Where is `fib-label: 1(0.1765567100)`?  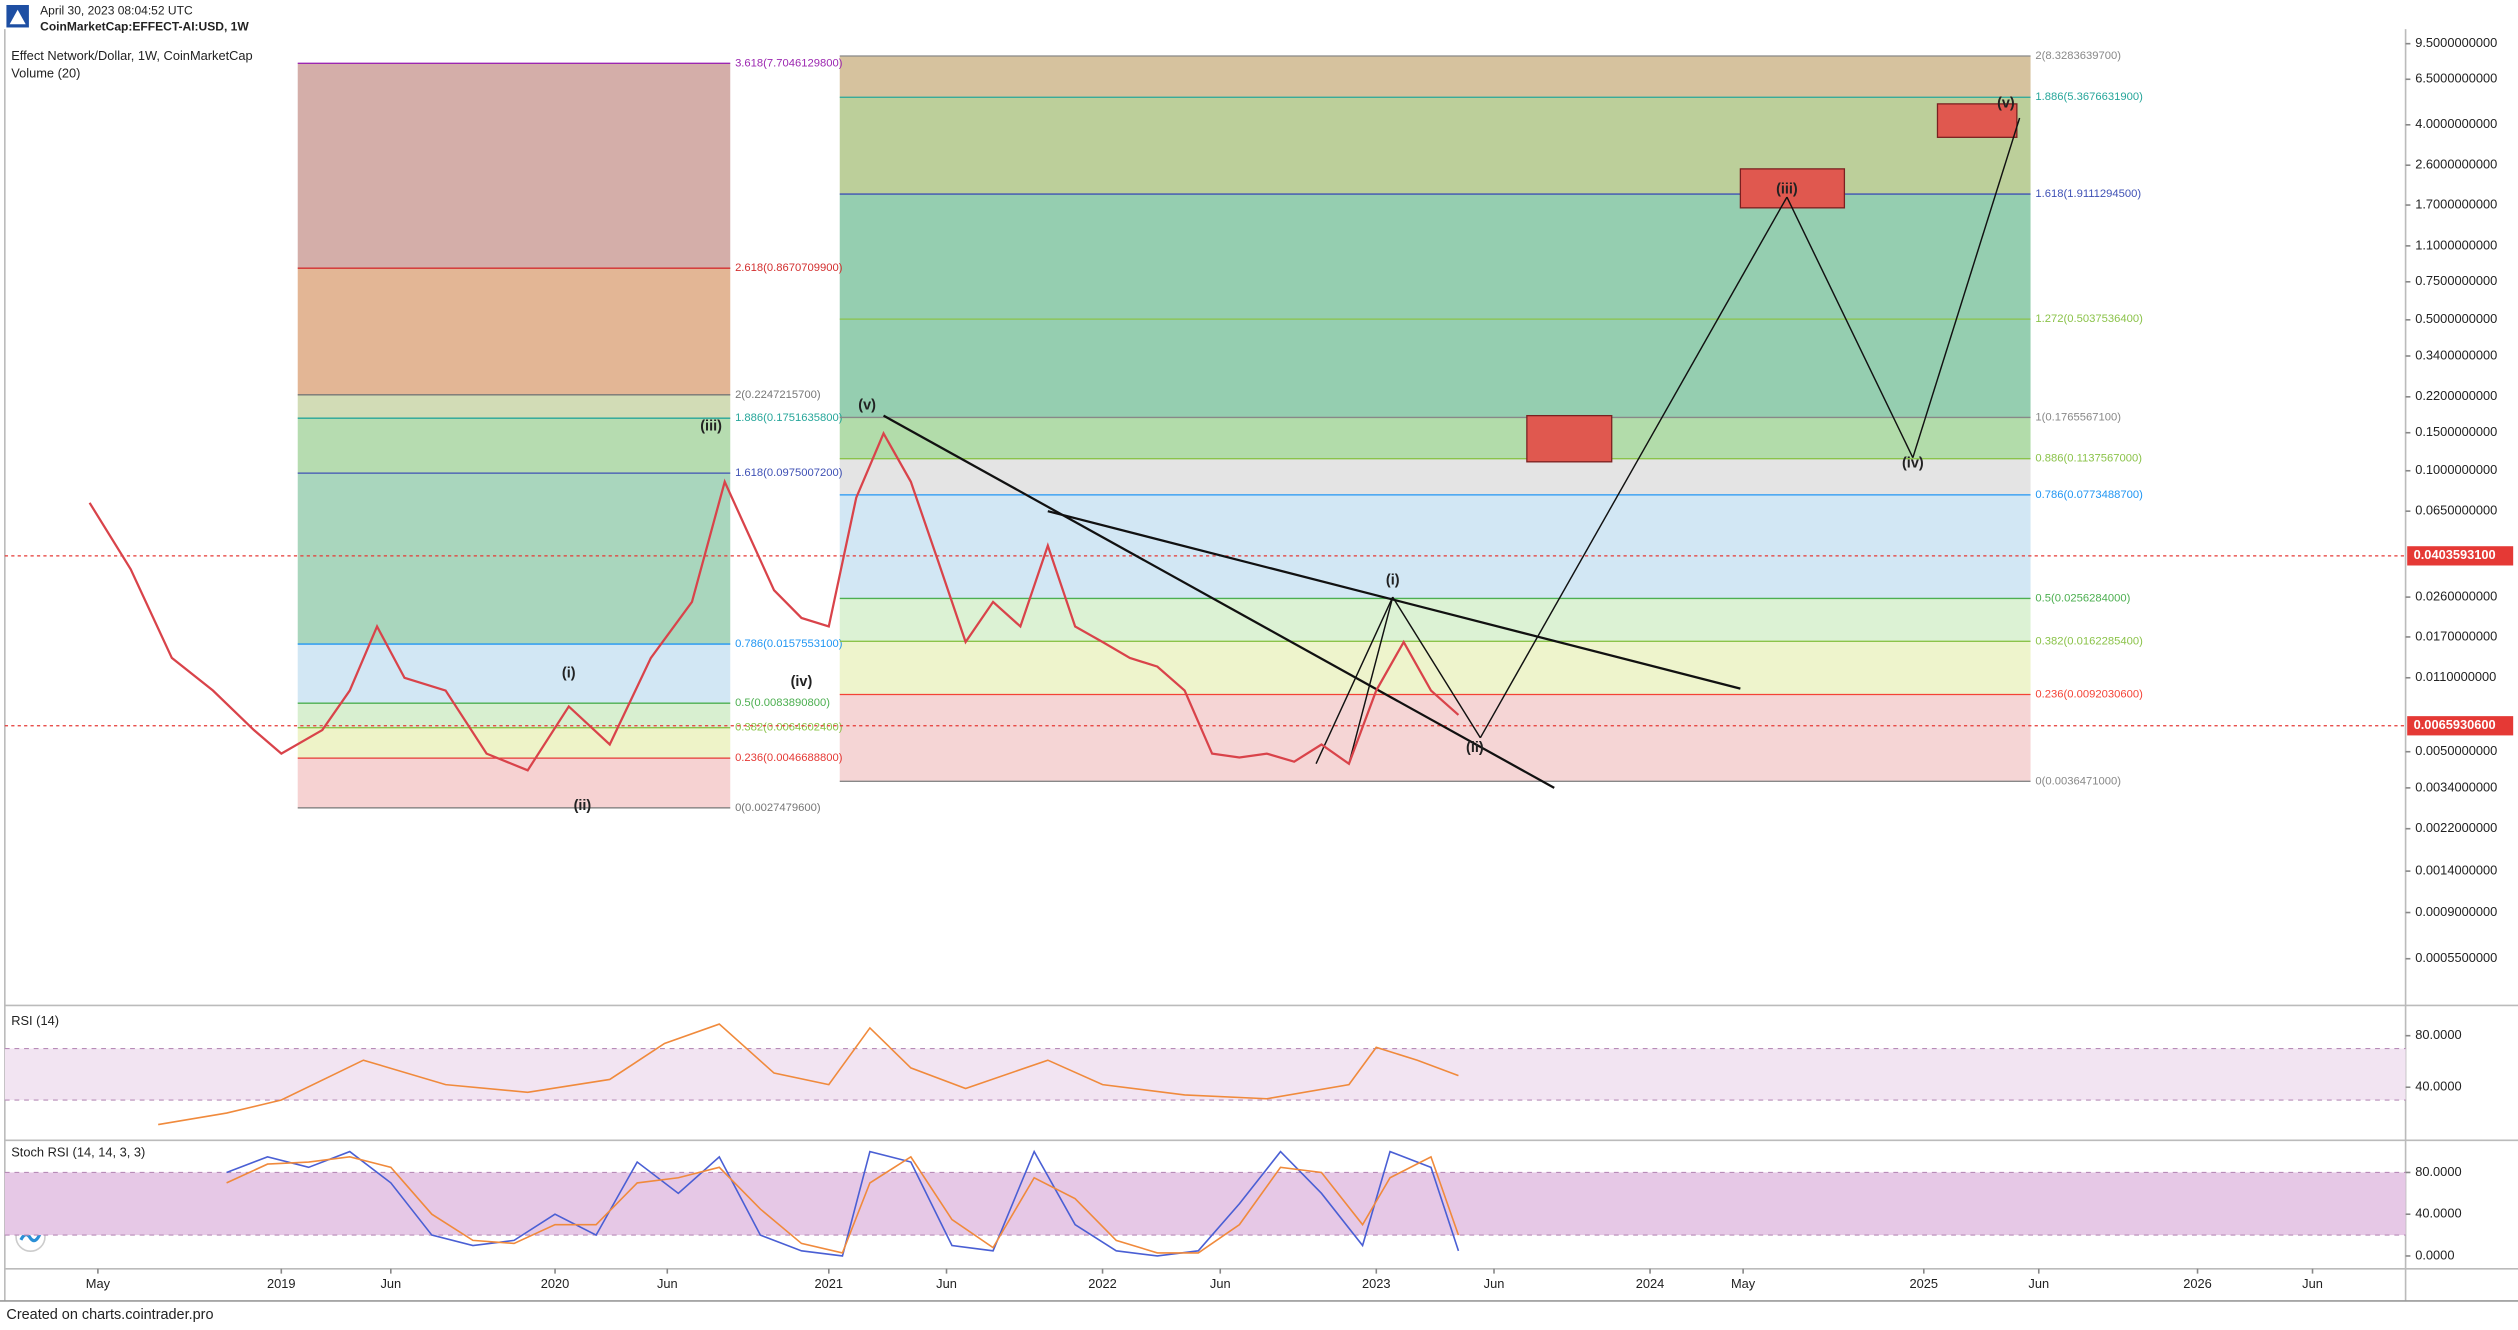 fib-label: 1(0.1765567100) is located at coordinates (2078, 417).